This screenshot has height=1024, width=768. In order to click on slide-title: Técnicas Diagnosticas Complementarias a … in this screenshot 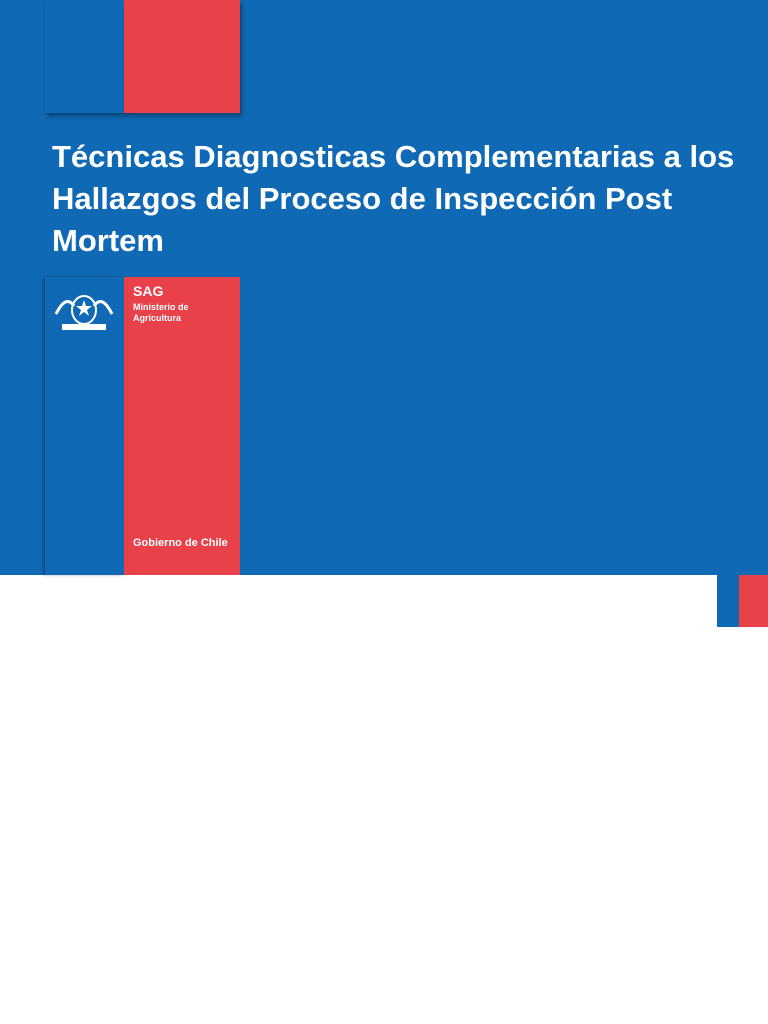, I will do `click(393, 198)`.